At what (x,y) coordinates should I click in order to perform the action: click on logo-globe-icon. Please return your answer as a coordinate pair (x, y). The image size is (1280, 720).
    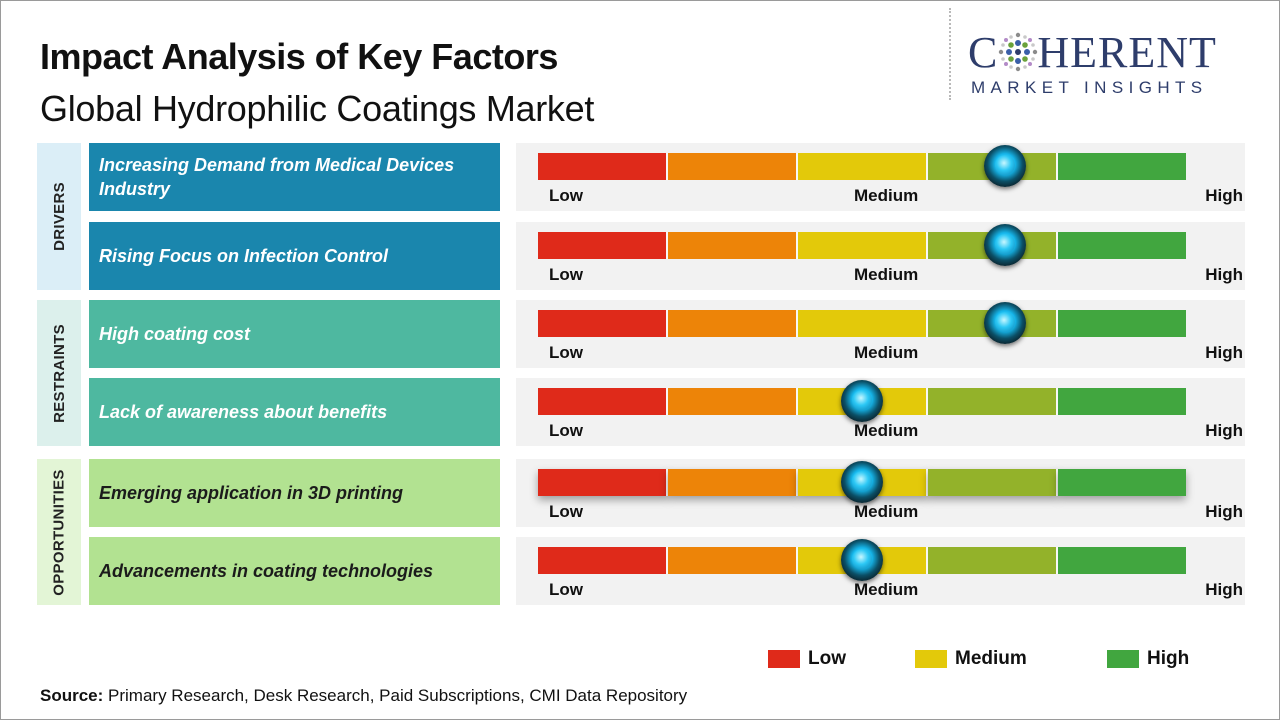
    Looking at the image, I should click on (1018, 52).